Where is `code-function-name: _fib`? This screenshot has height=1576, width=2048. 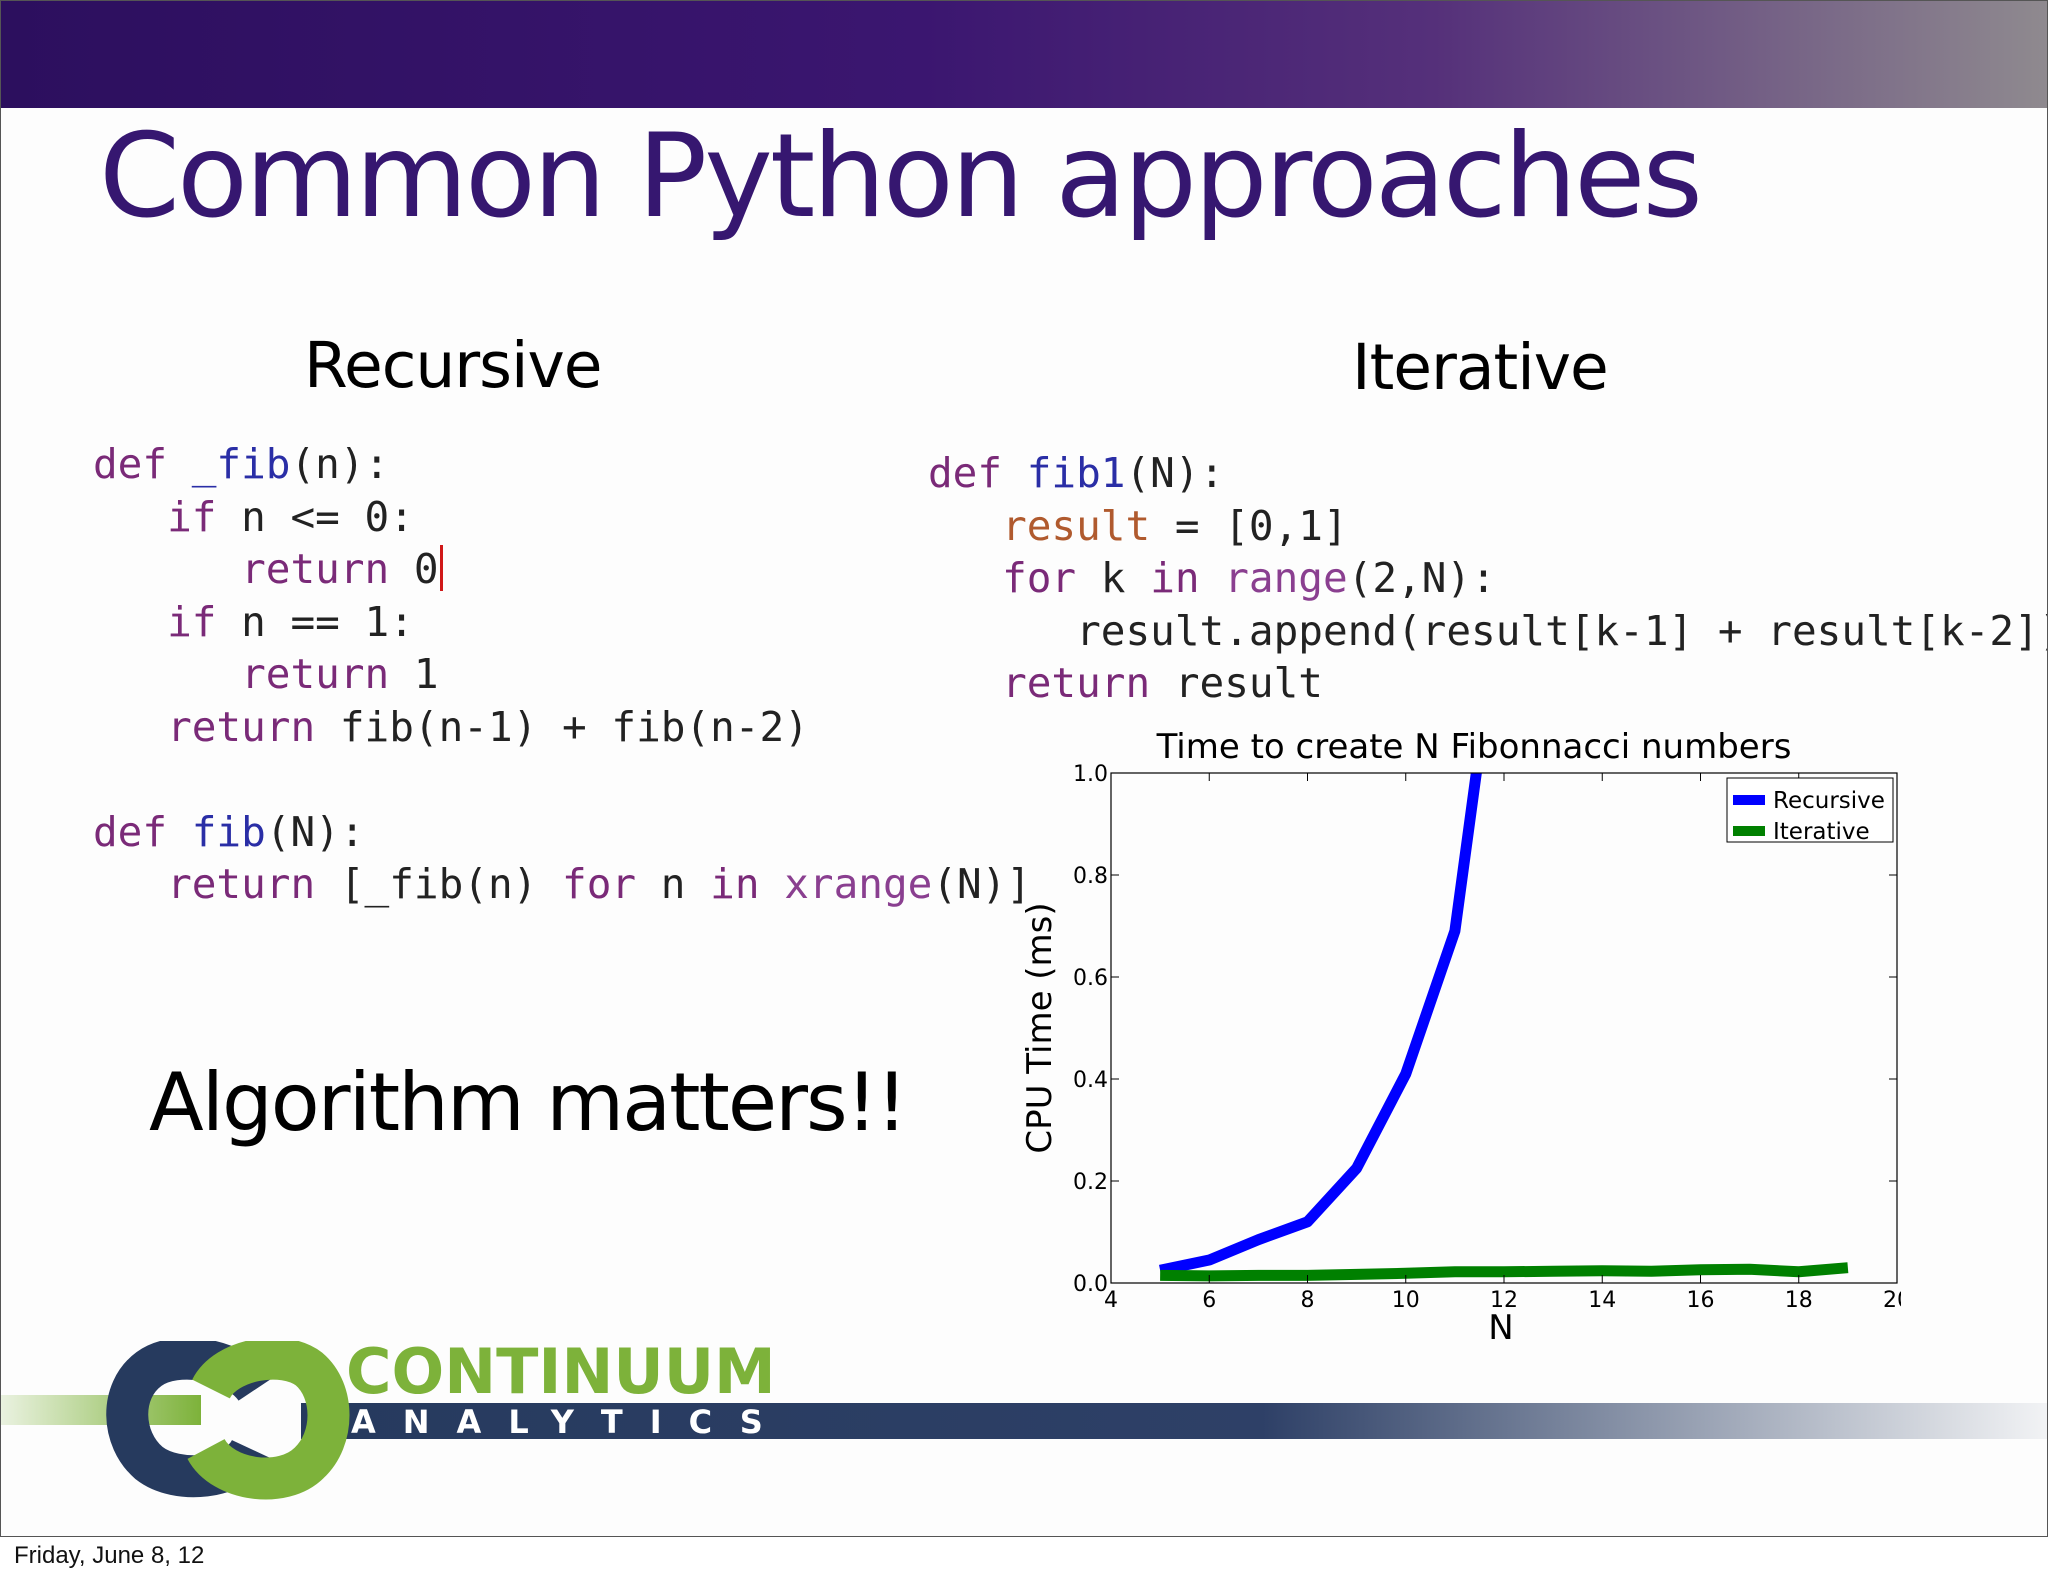 code-function-name: _fib is located at coordinates (241, 464).